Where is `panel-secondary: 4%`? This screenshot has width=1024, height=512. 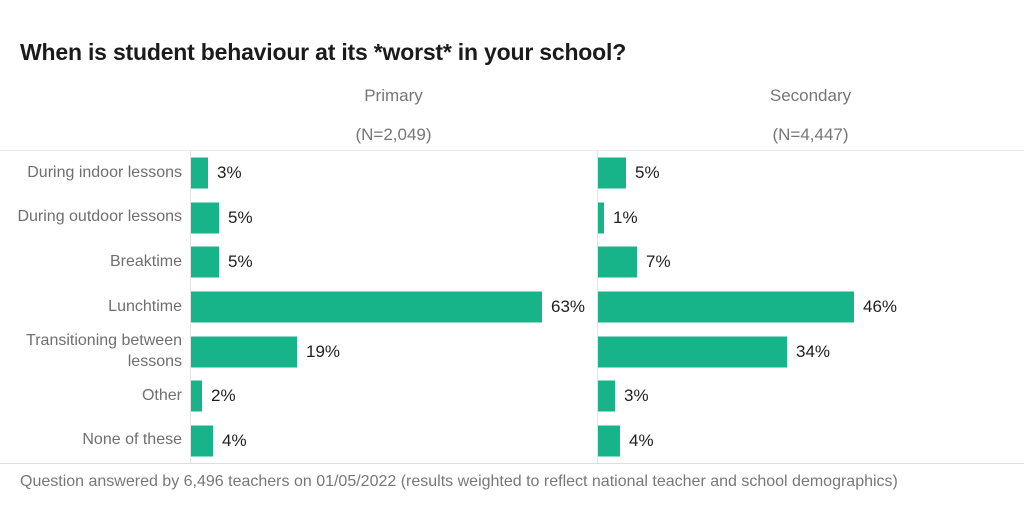 panel-secondary: 4% is located at coordinates (810, 440).